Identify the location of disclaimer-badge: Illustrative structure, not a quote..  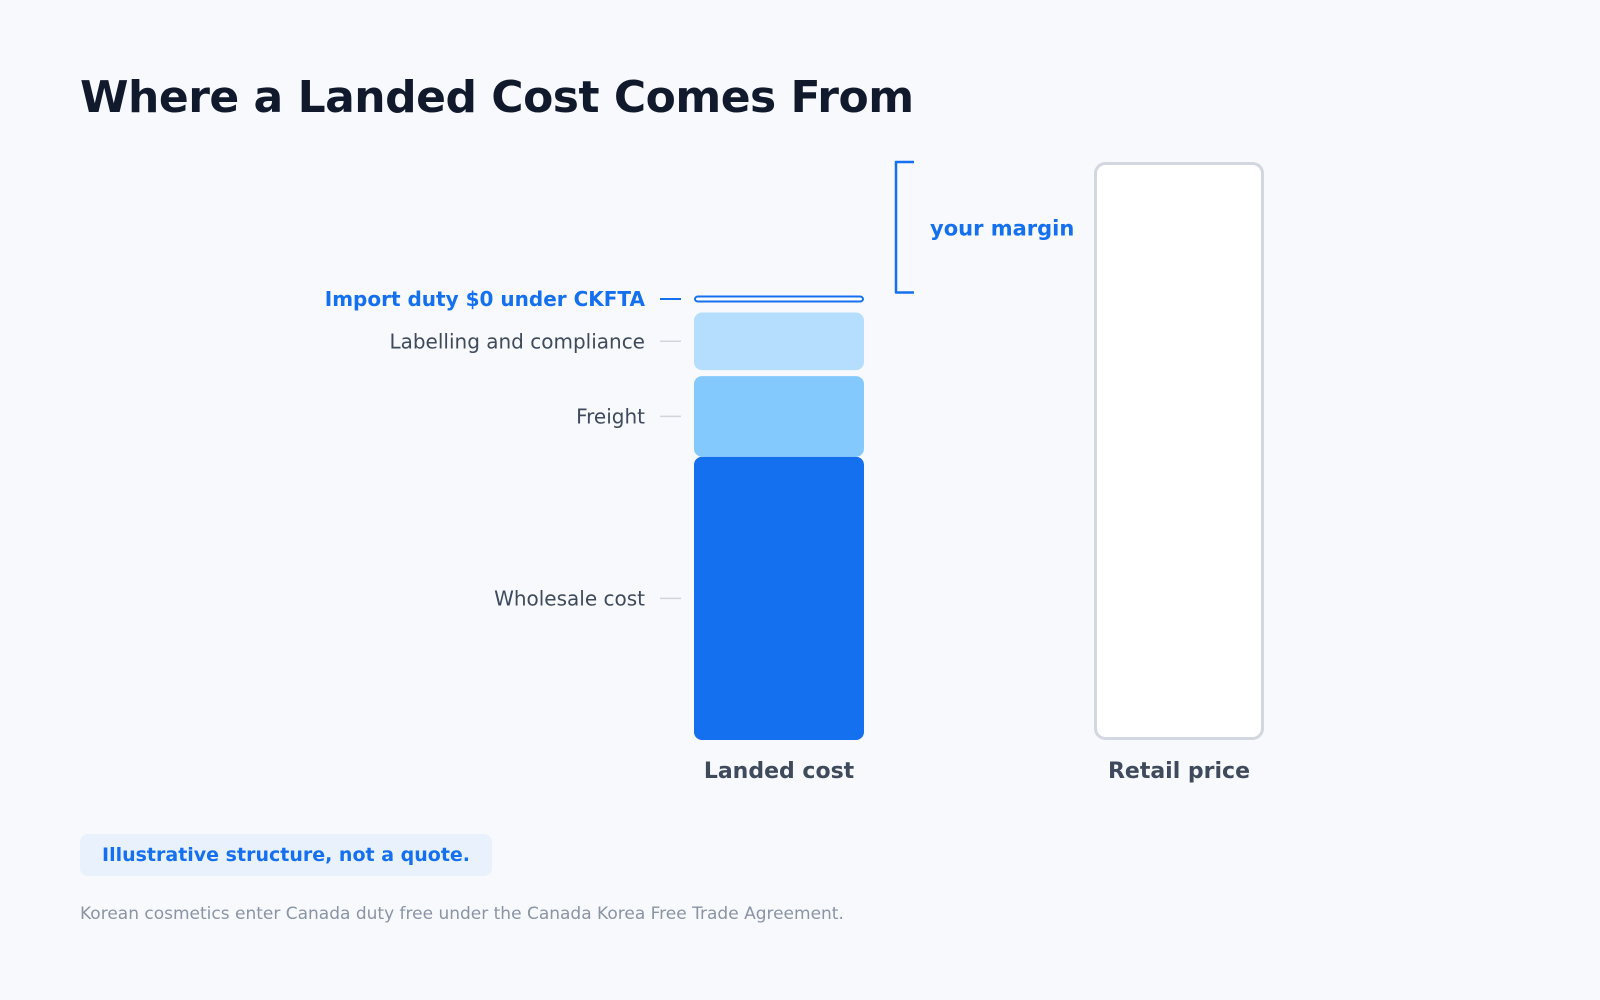
(286, 855).